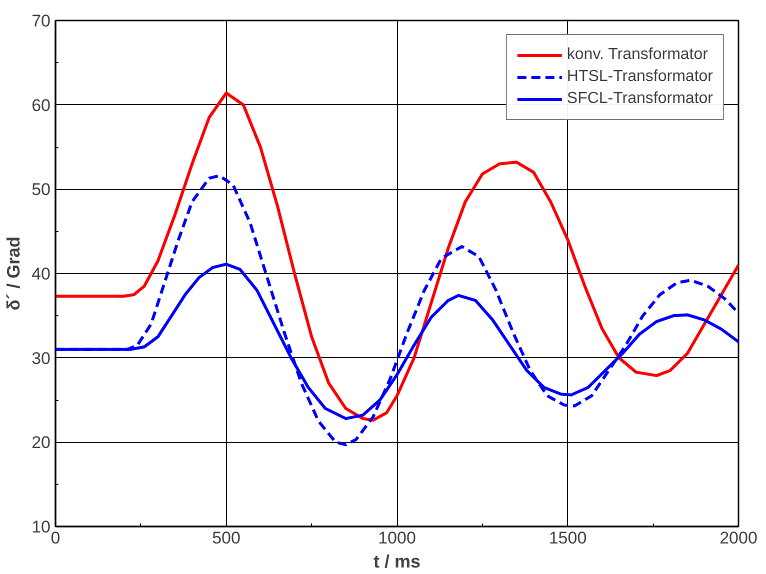  Describe the element at coordinates (397, 538) in the screenshot. I see `x-tick-label: 1000` at that location.